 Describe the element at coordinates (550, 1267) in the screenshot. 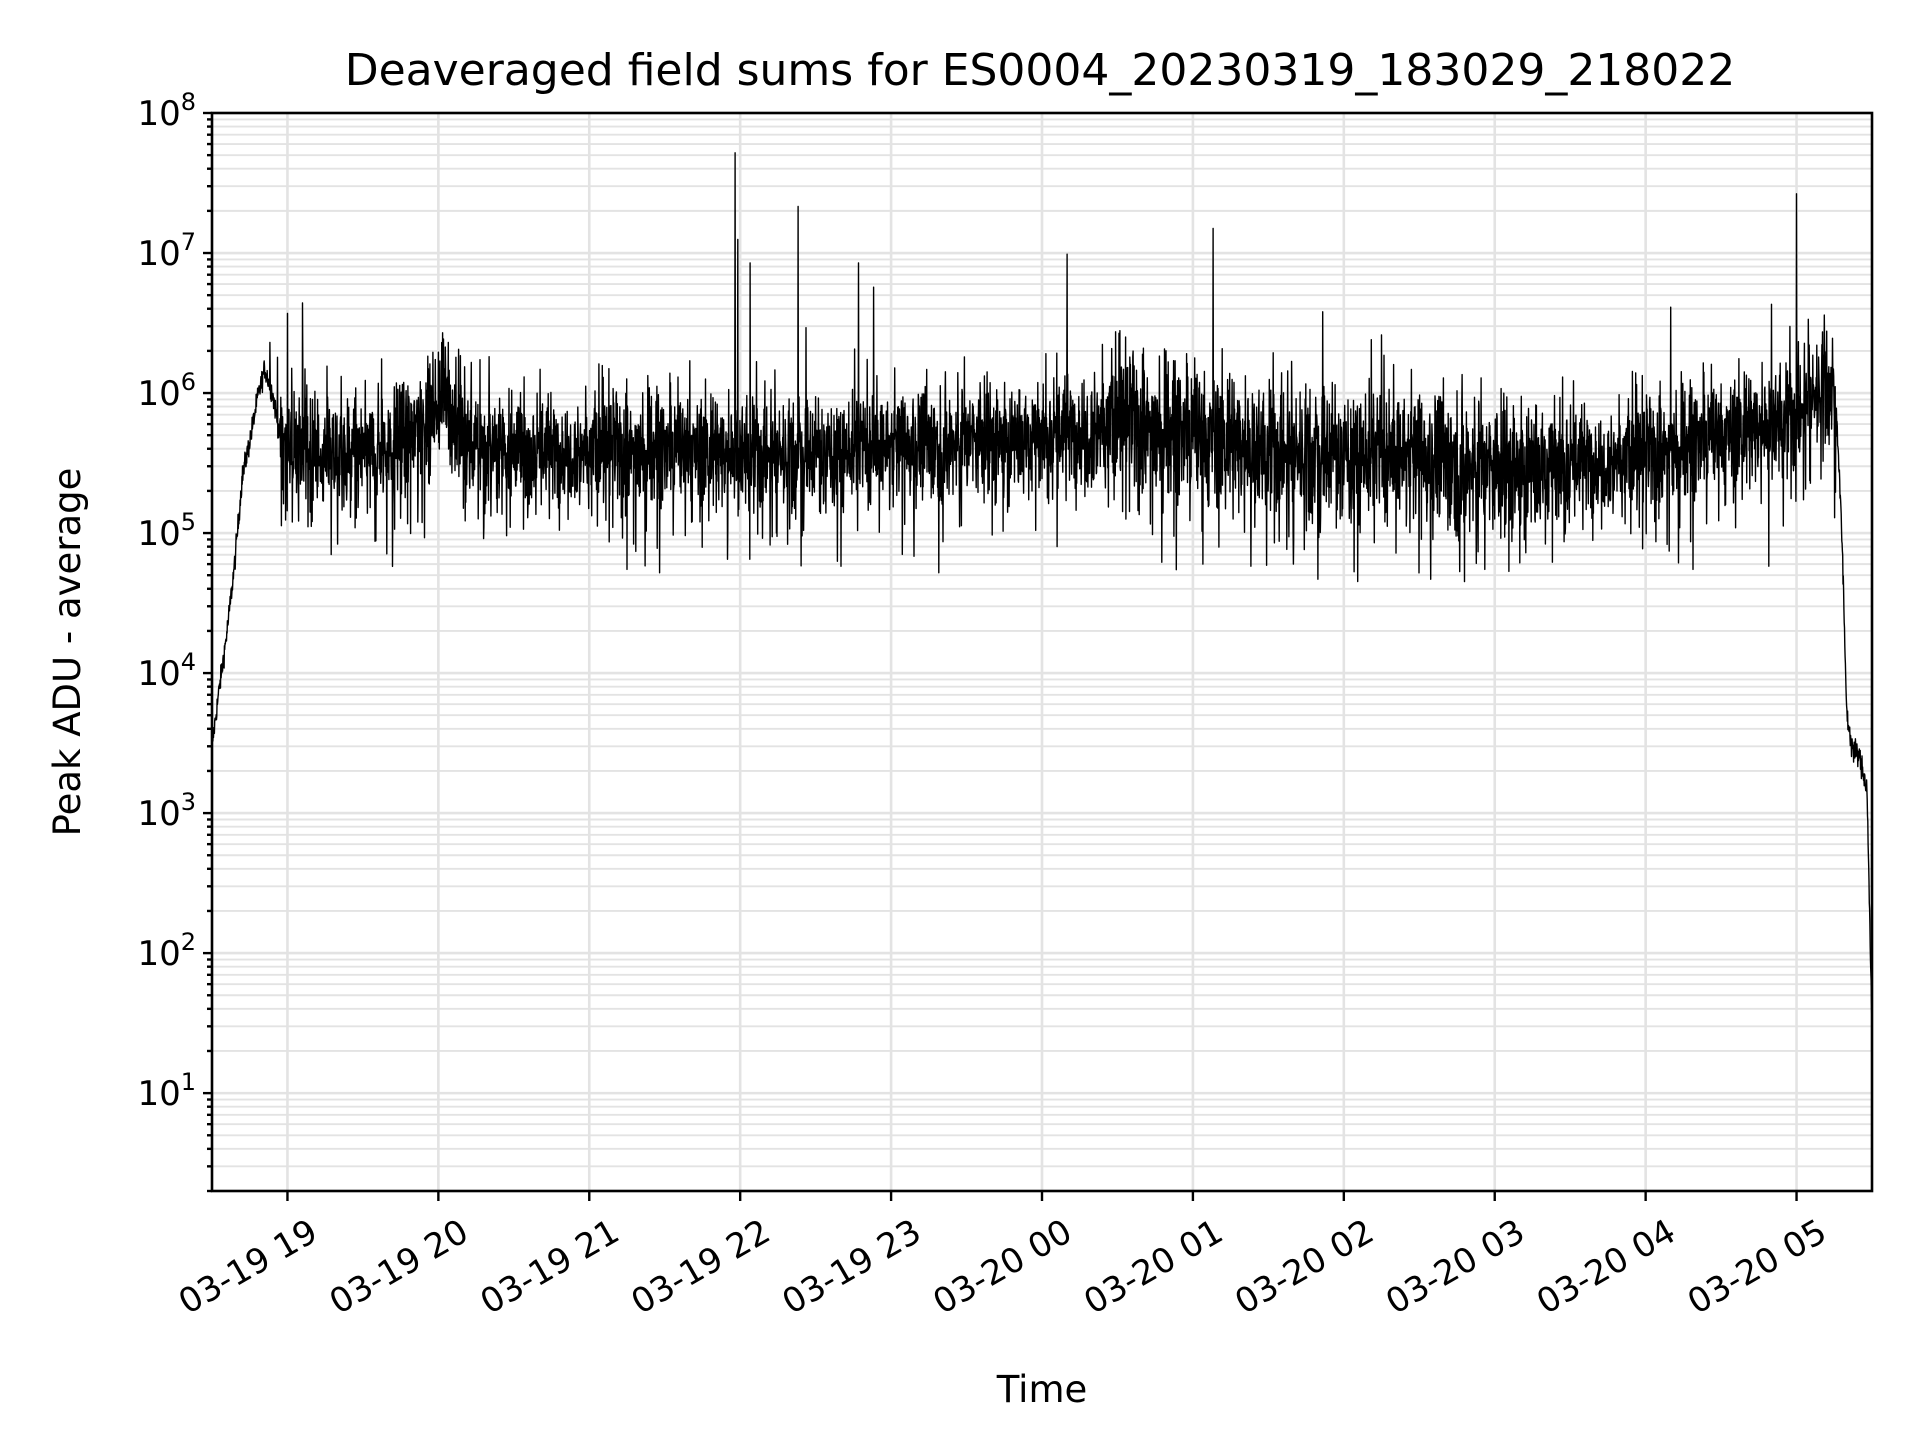

I see `x-tick-label: 03-19 21` at that location.